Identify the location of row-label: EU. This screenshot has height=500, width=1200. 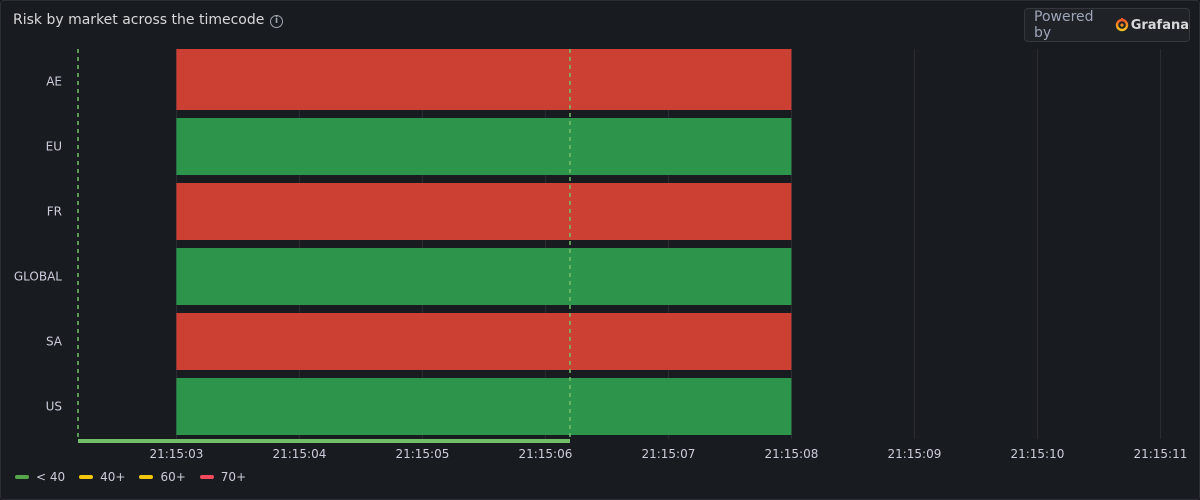
(54, 147).